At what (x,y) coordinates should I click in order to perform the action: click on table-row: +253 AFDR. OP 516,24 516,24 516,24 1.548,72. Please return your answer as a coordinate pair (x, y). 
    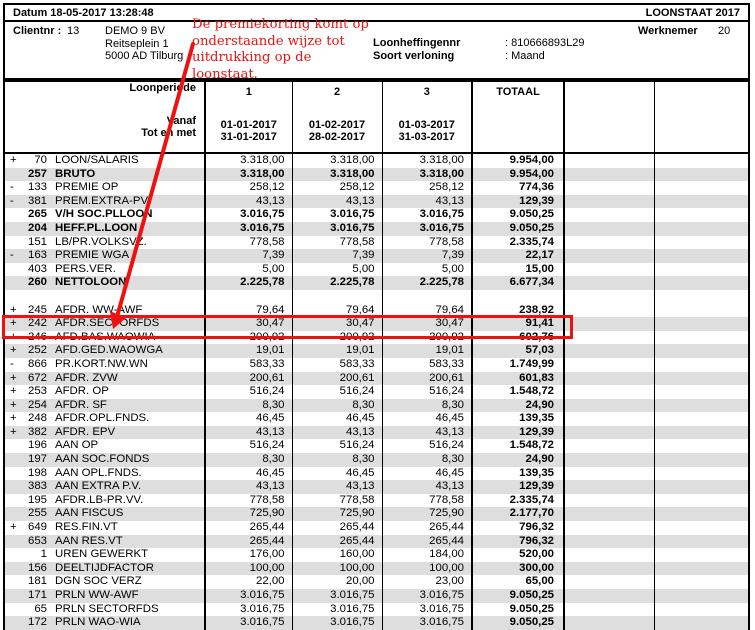
    Looking at the image, I should click on (376, 392).